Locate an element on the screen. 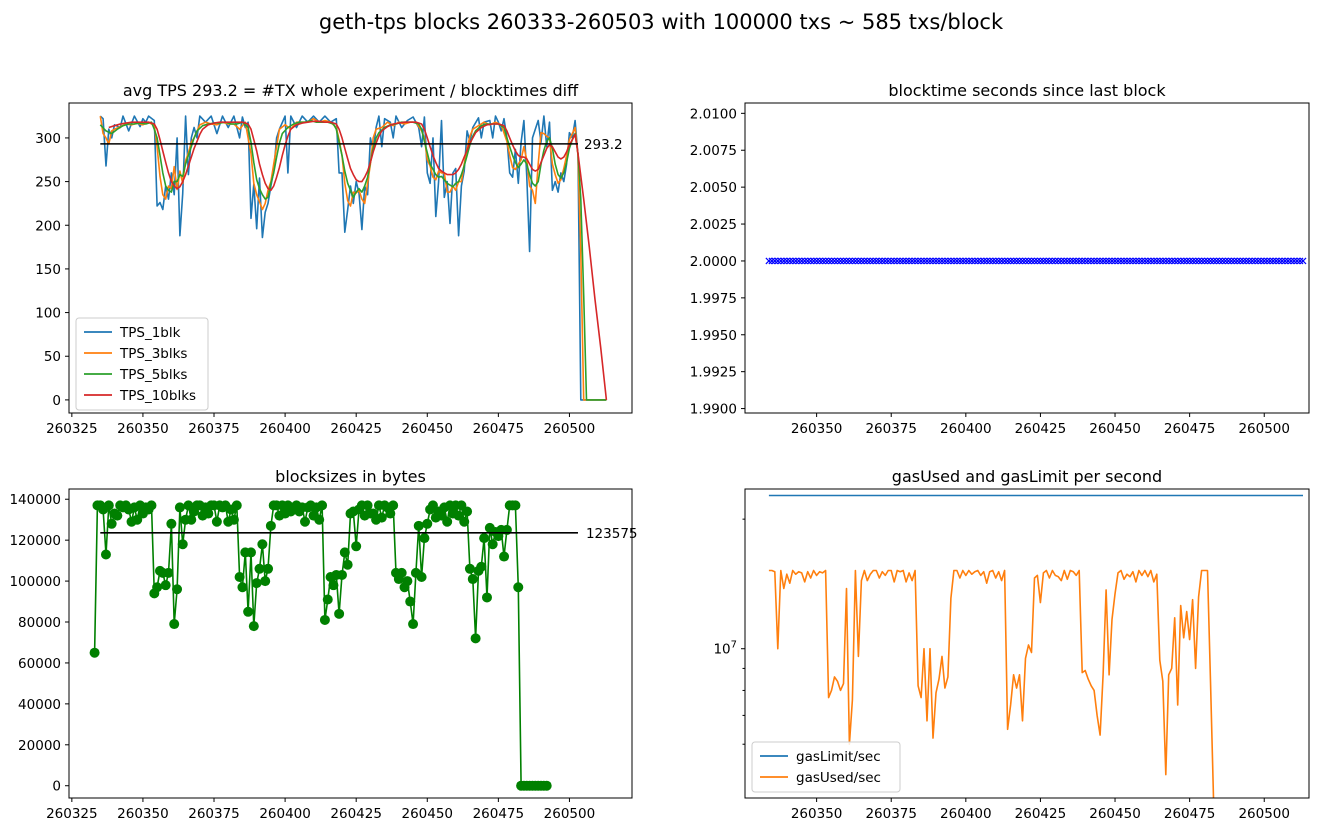  blocktime-ytick-label: 1.9900 is located at coordinates (713, 410).